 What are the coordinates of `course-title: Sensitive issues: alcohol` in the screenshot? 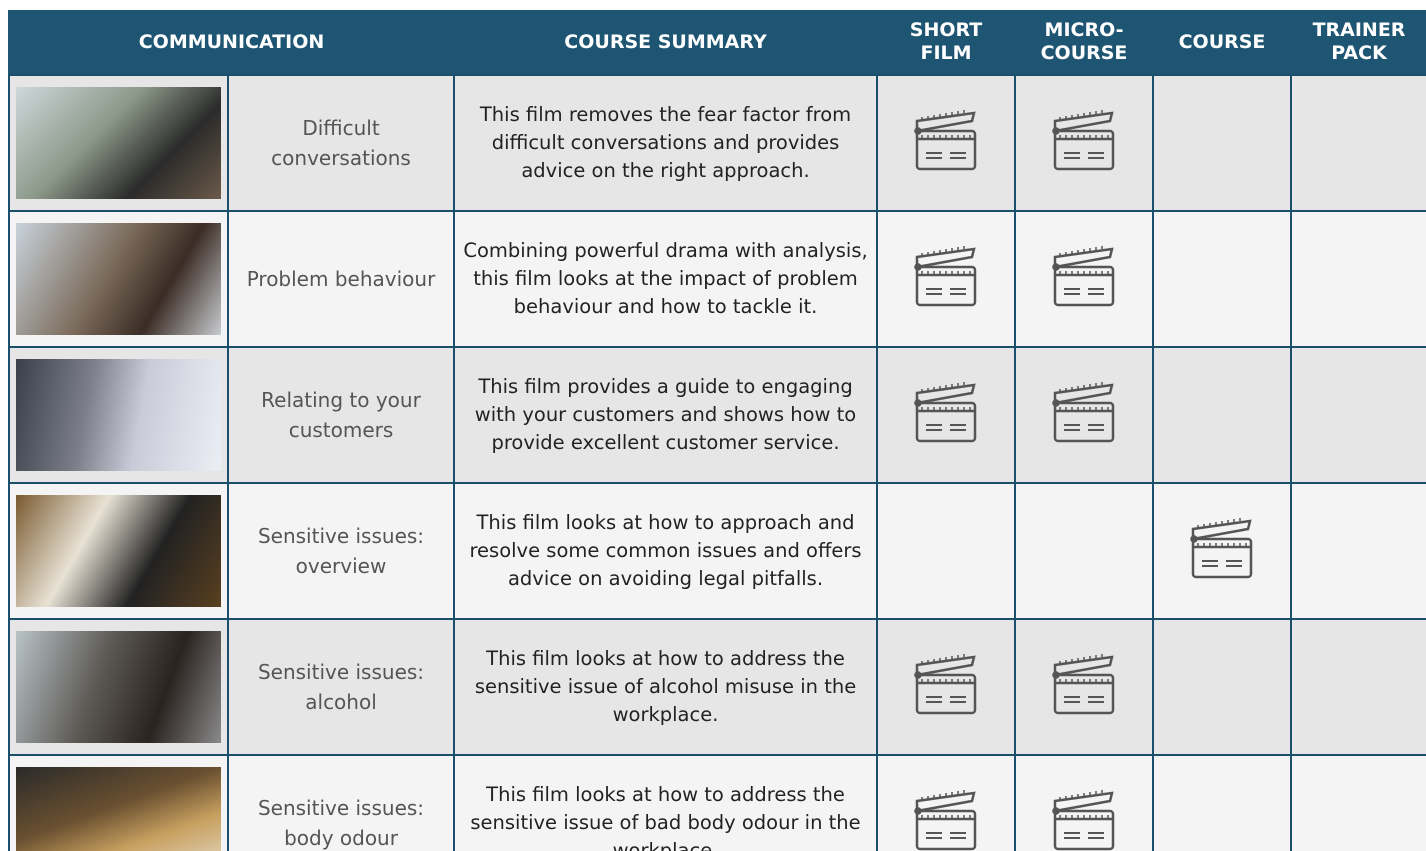 It's located at (341, 687).